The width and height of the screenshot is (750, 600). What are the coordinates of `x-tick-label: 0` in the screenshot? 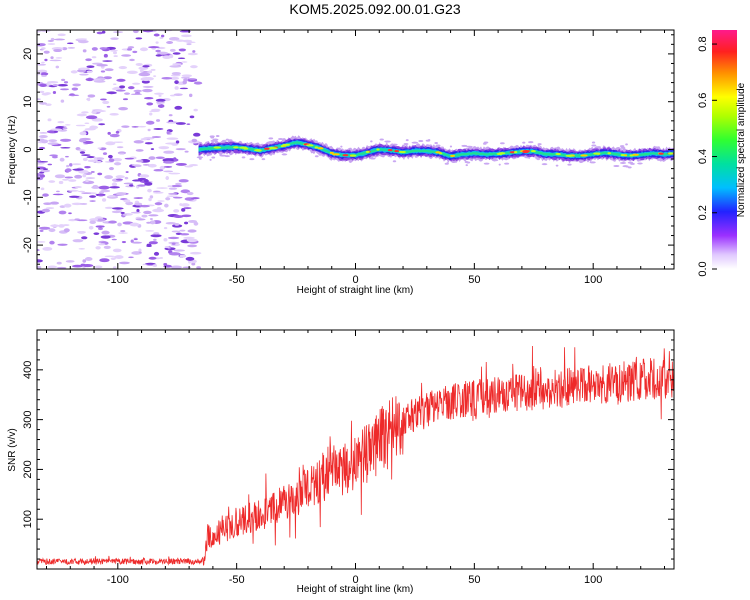 It's located at (355, 580).